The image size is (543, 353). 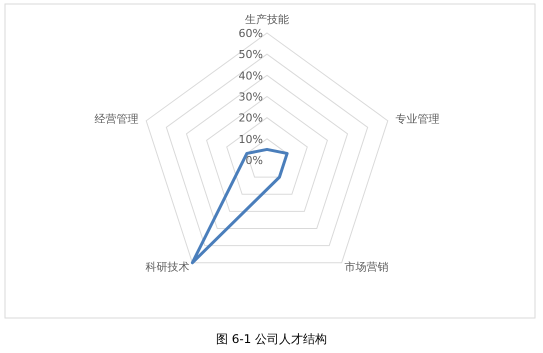 I want to click on spoke-label: 市场营销, so click(x=366, y=267).